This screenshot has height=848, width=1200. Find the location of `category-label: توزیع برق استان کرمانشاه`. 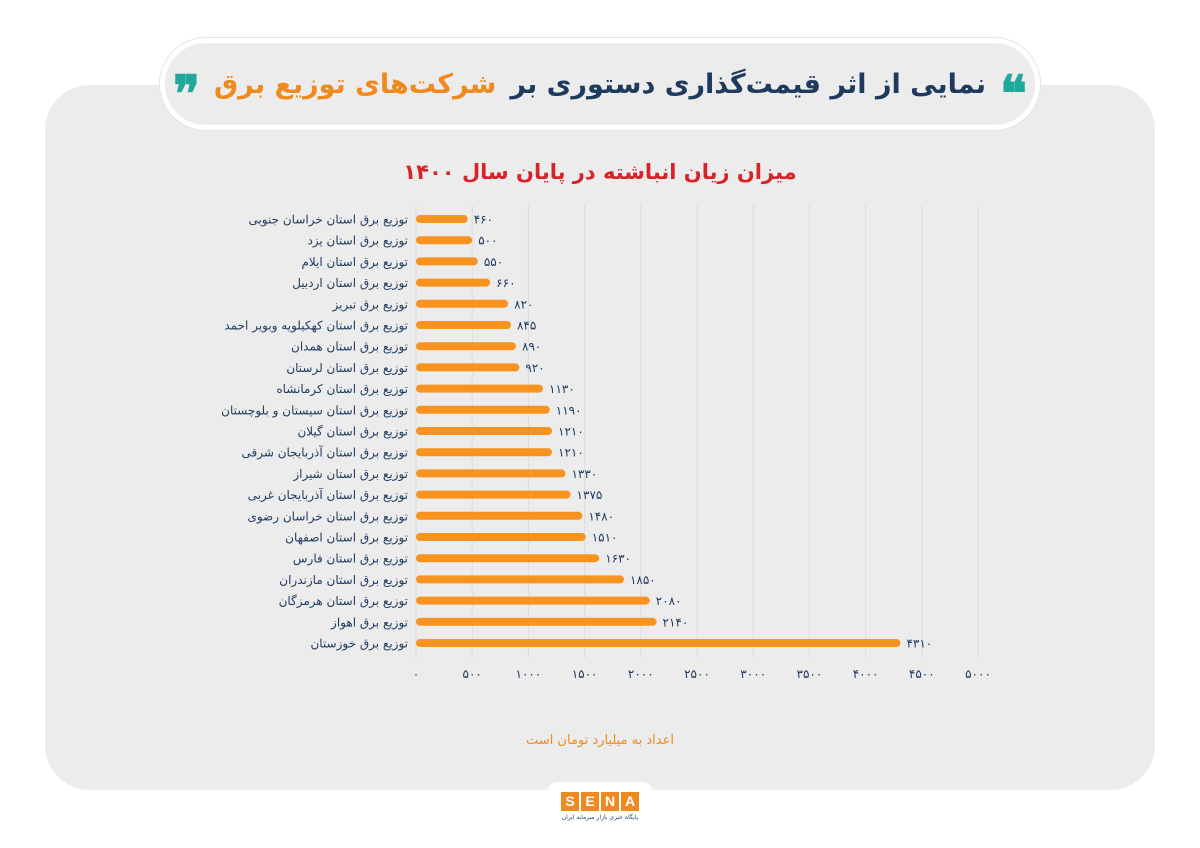

category-label: توزیع برق استان کرمانشاه is located at coordinates (342, 389).